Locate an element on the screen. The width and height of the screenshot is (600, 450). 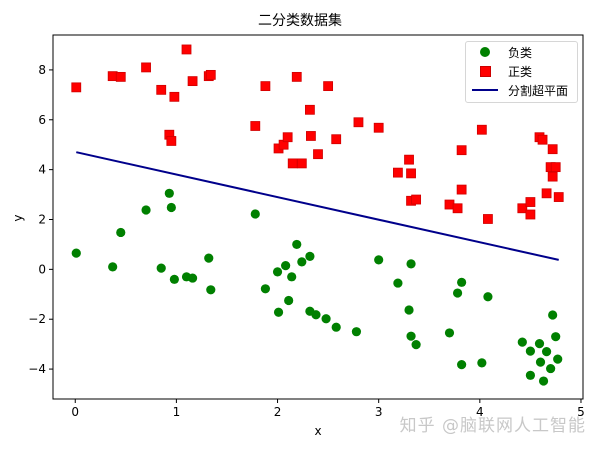
x-tick-label: 5 is located at coordinates (581, 412).